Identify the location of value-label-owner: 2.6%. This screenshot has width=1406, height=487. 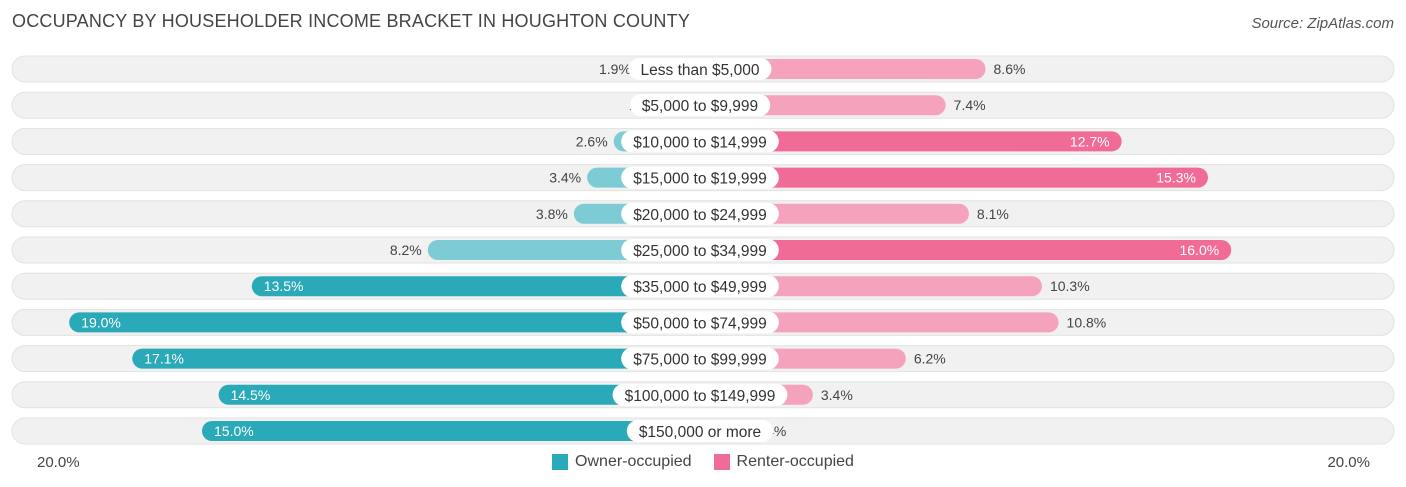
(592, 141).